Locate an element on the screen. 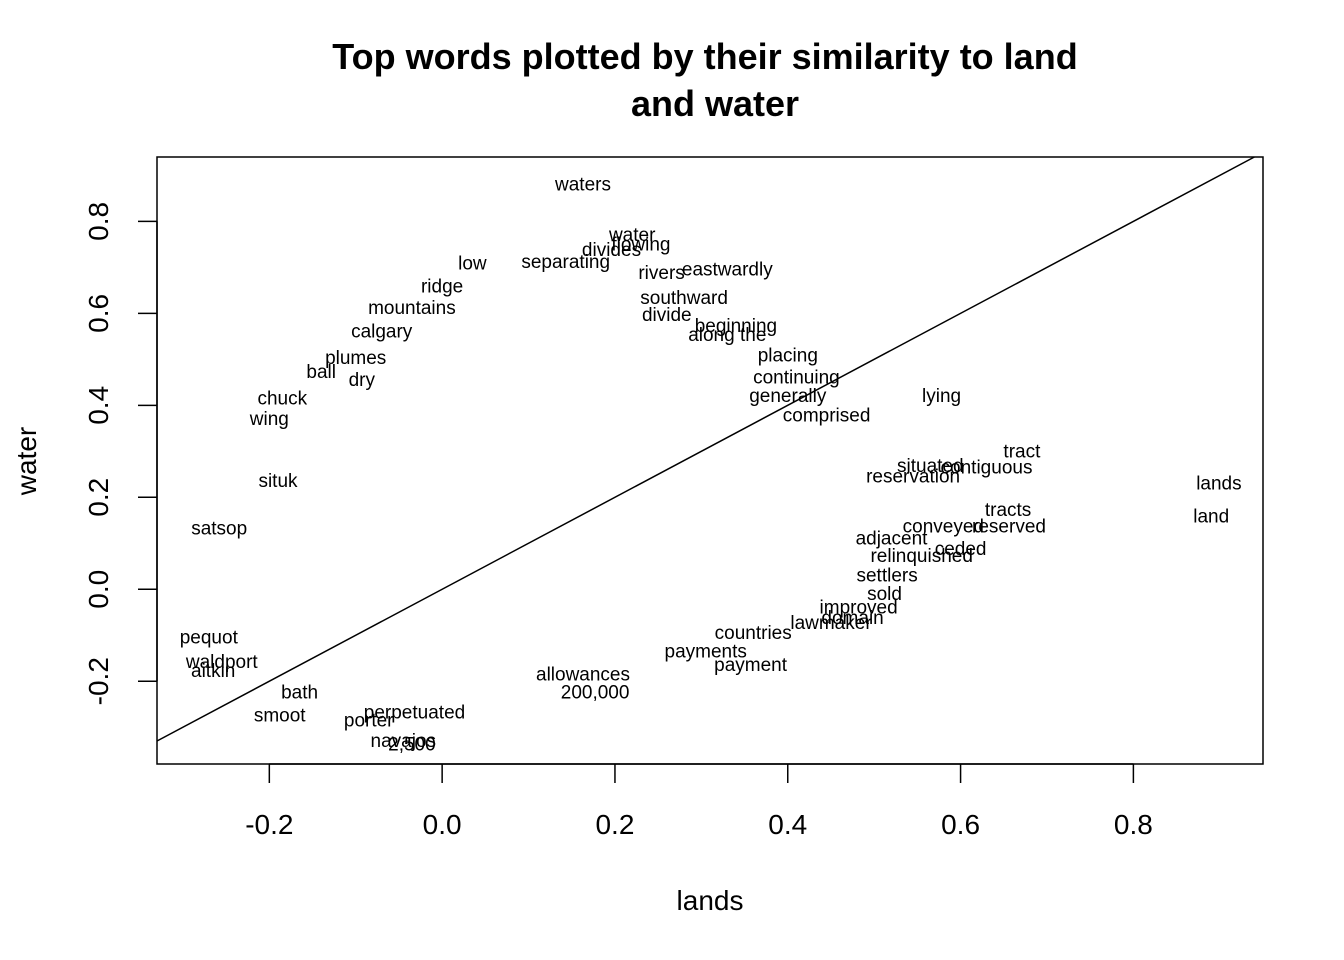 The height and width of the screenshot is (960, 1344). word-label: bath is located at coordinates (299, 693).